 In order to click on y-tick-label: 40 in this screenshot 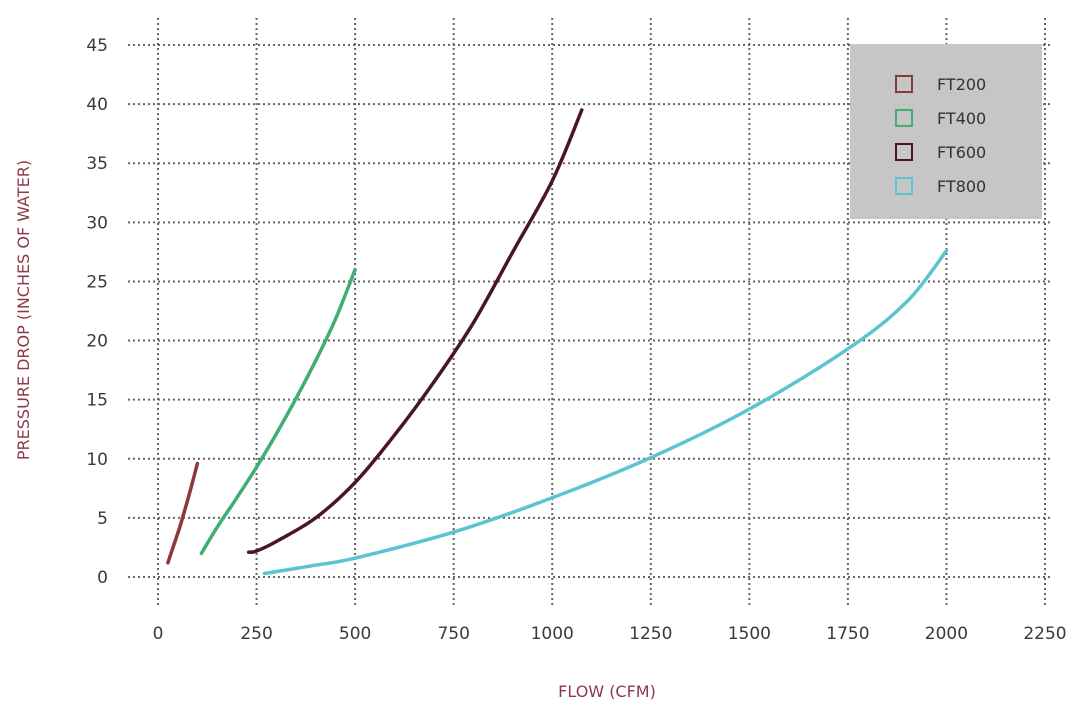, I will do `click(97, 105)`.